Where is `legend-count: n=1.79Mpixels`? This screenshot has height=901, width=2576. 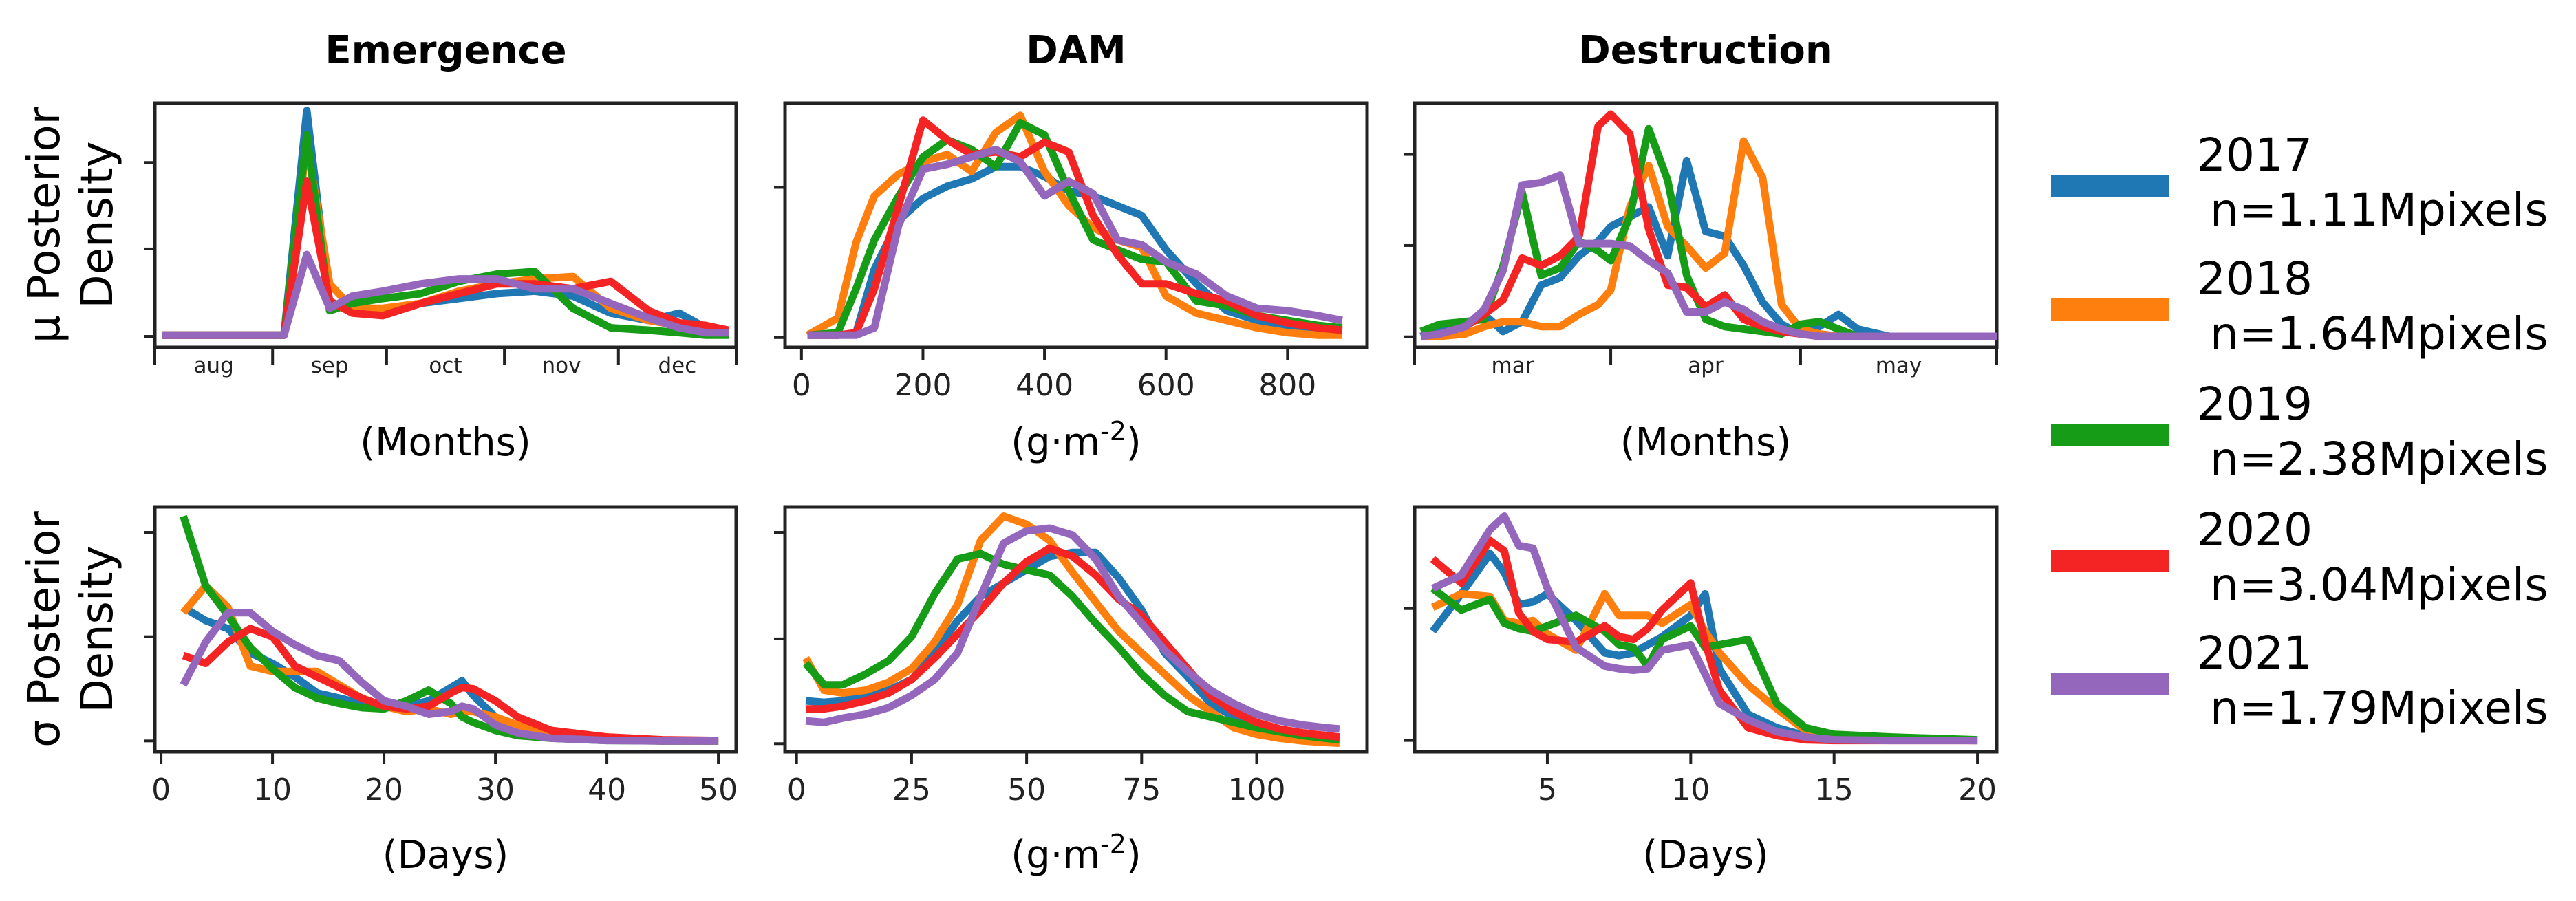 legend-count: n=1.79Mpixels is located at coordinates (2379, 708).